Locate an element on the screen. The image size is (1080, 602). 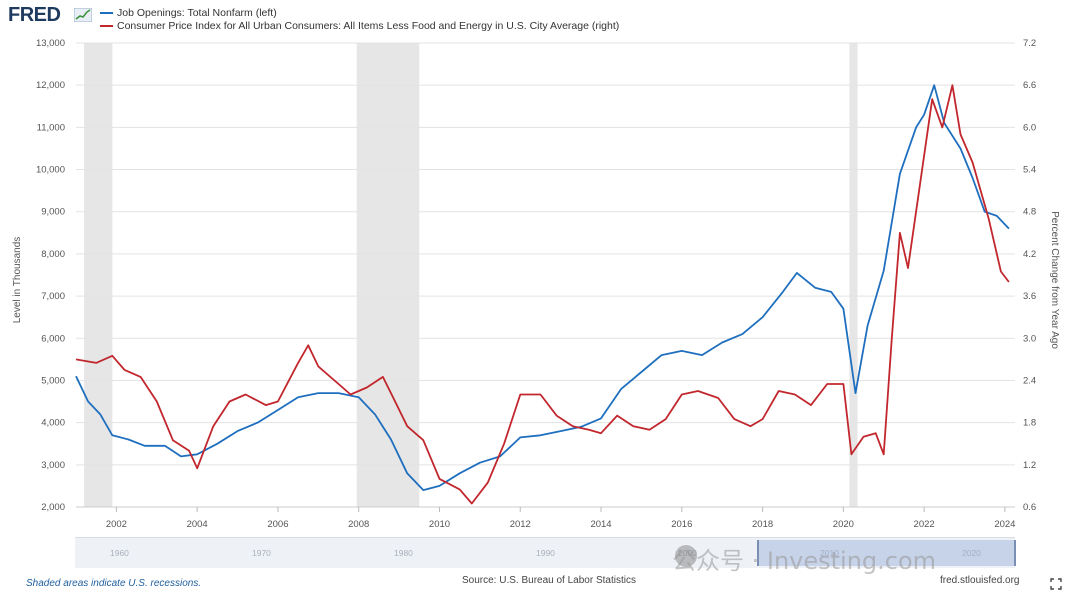
right-tick-label: 4.2 is located at coordinates (1029, 254).